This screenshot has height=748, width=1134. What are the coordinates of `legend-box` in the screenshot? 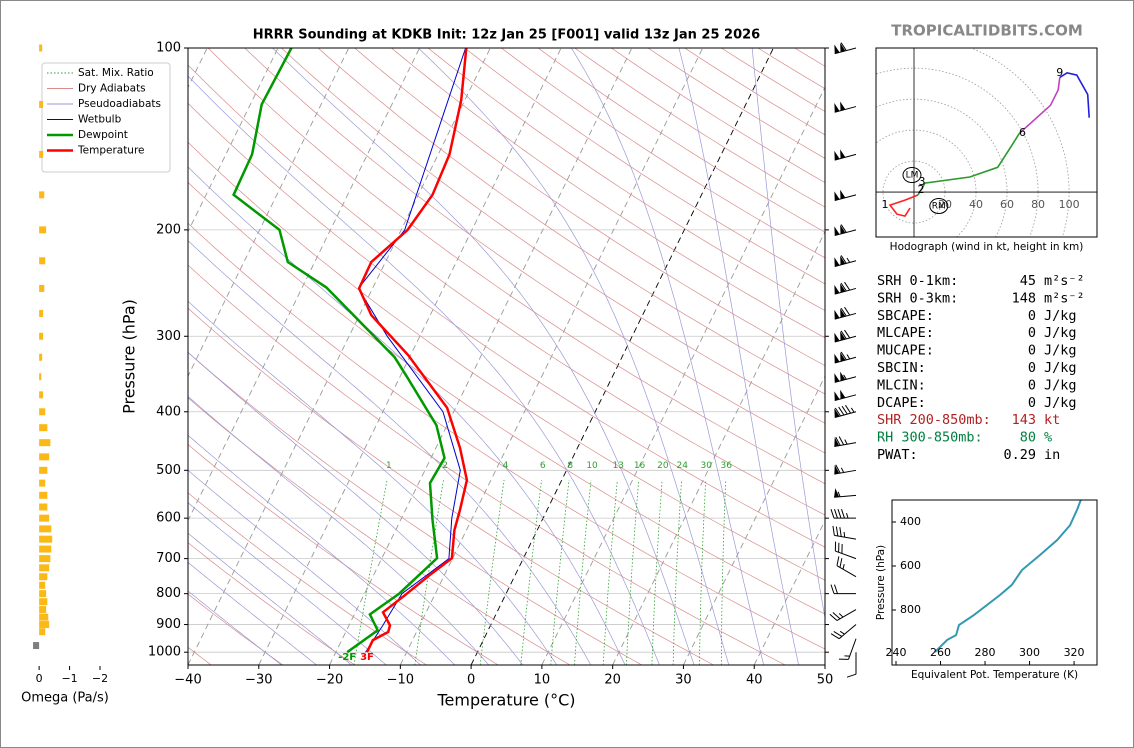 It's located at (106, 117).